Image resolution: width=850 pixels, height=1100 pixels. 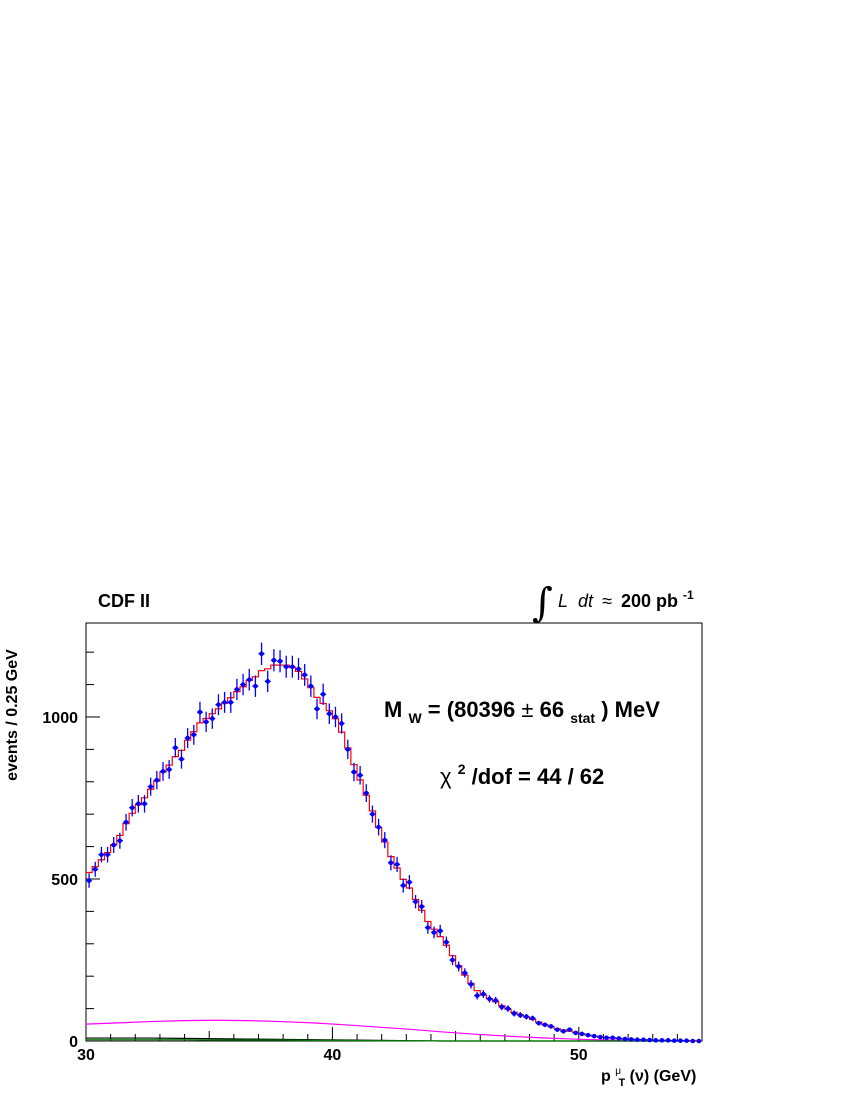 I want to click on luminosity-dt: dt, so click(x=586, y=601).